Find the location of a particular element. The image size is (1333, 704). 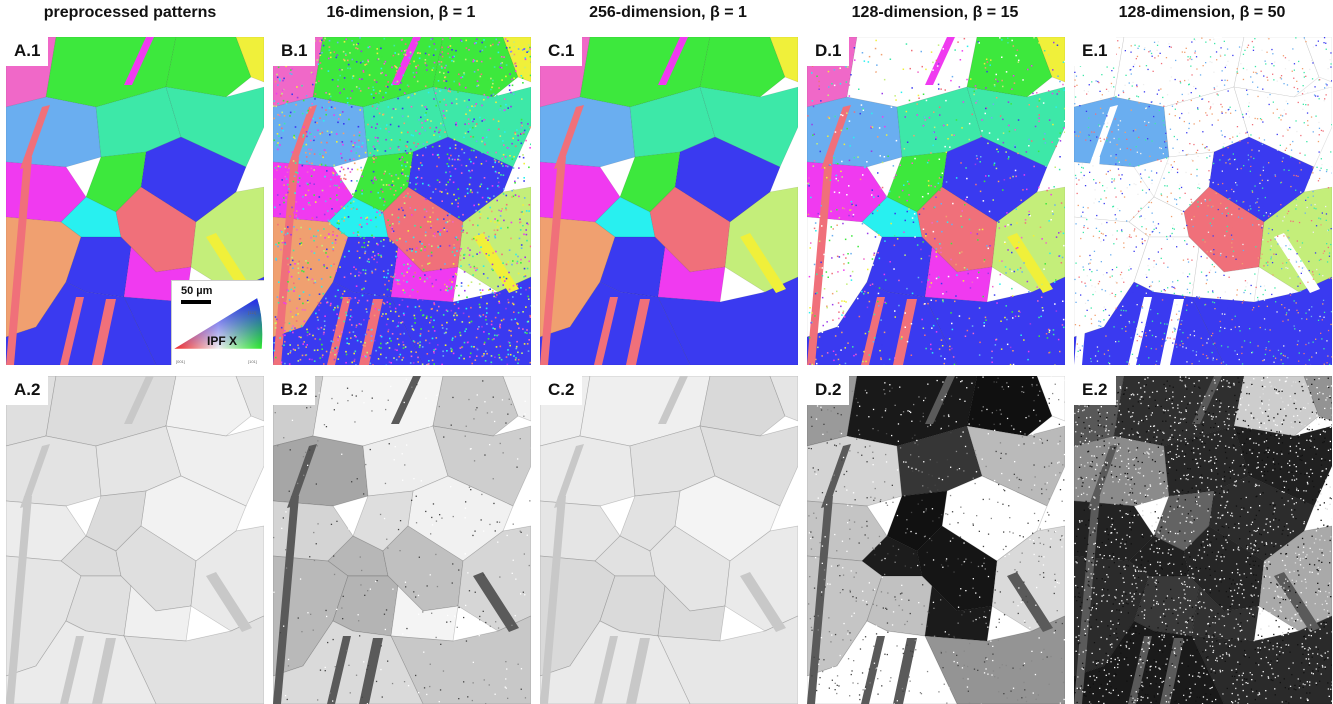

scale-bar-label: 50 µm is located at coordinates (197, 291).